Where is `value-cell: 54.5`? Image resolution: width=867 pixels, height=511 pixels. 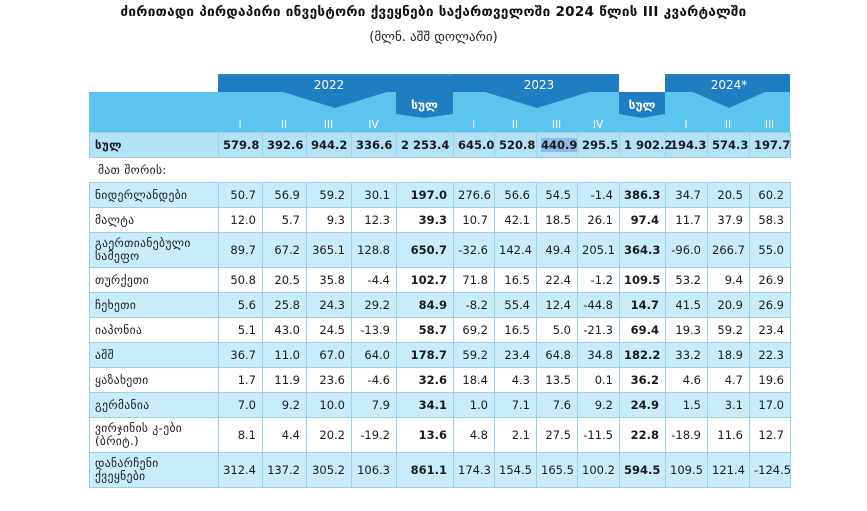 value-cell: 54.5 is located at coordinates (557, 195).